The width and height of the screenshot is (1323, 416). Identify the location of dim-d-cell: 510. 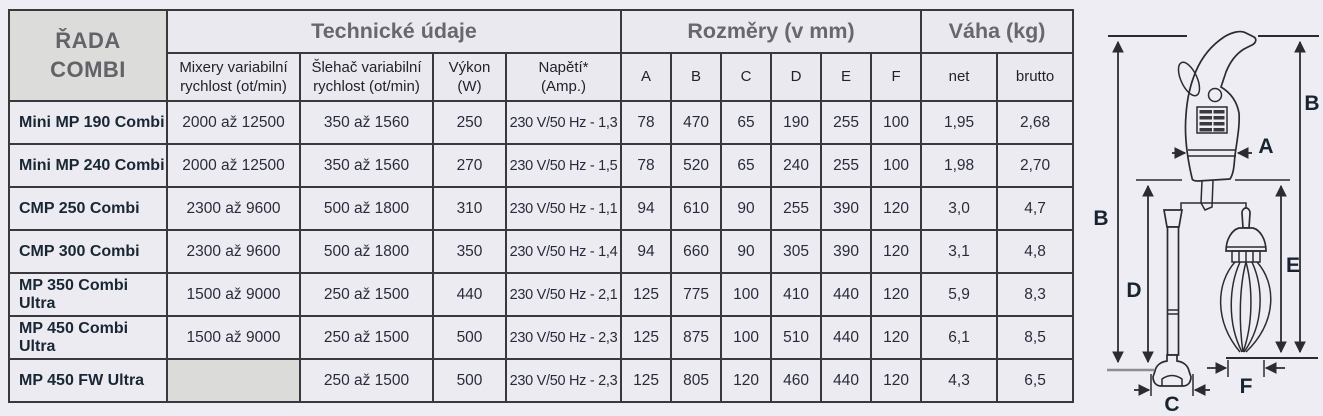
(796, 337).